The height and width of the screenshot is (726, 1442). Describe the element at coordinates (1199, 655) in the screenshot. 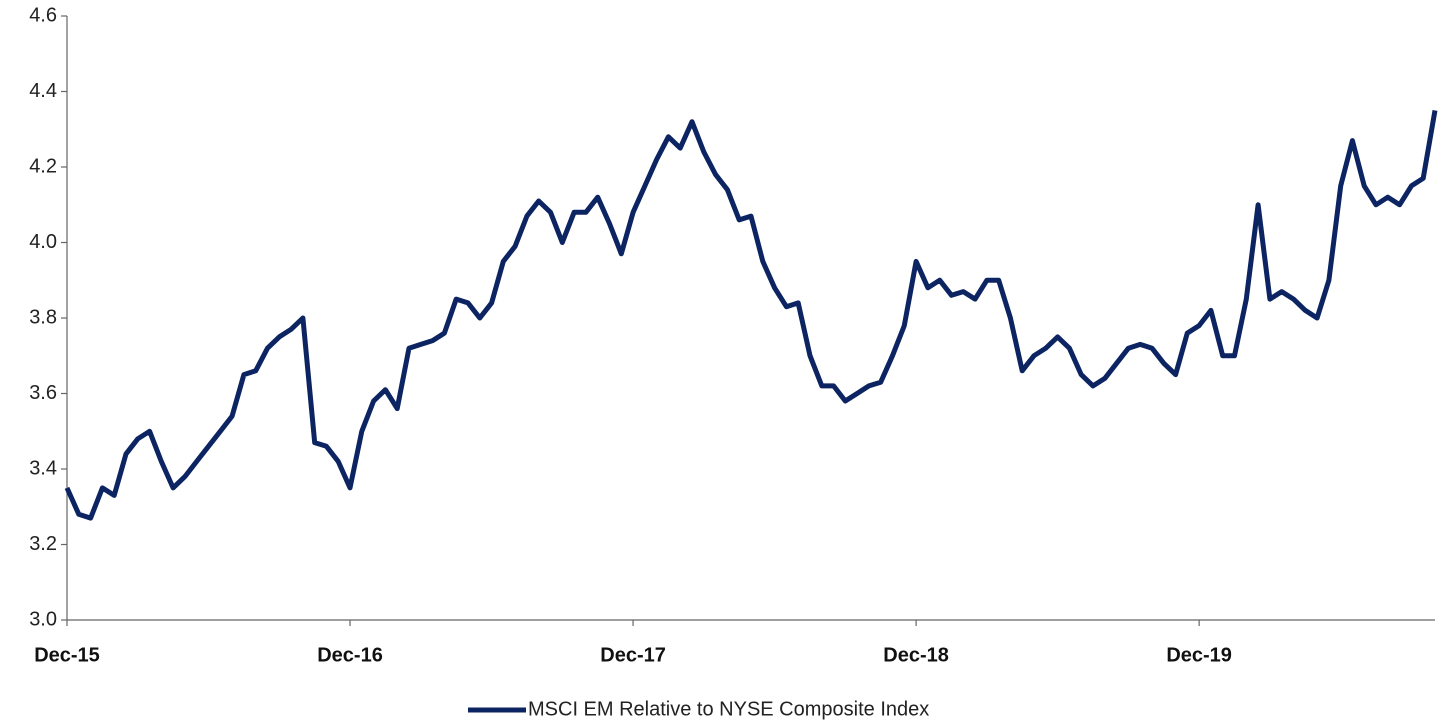

I see `x-tick-label: Dec-19` at that location.